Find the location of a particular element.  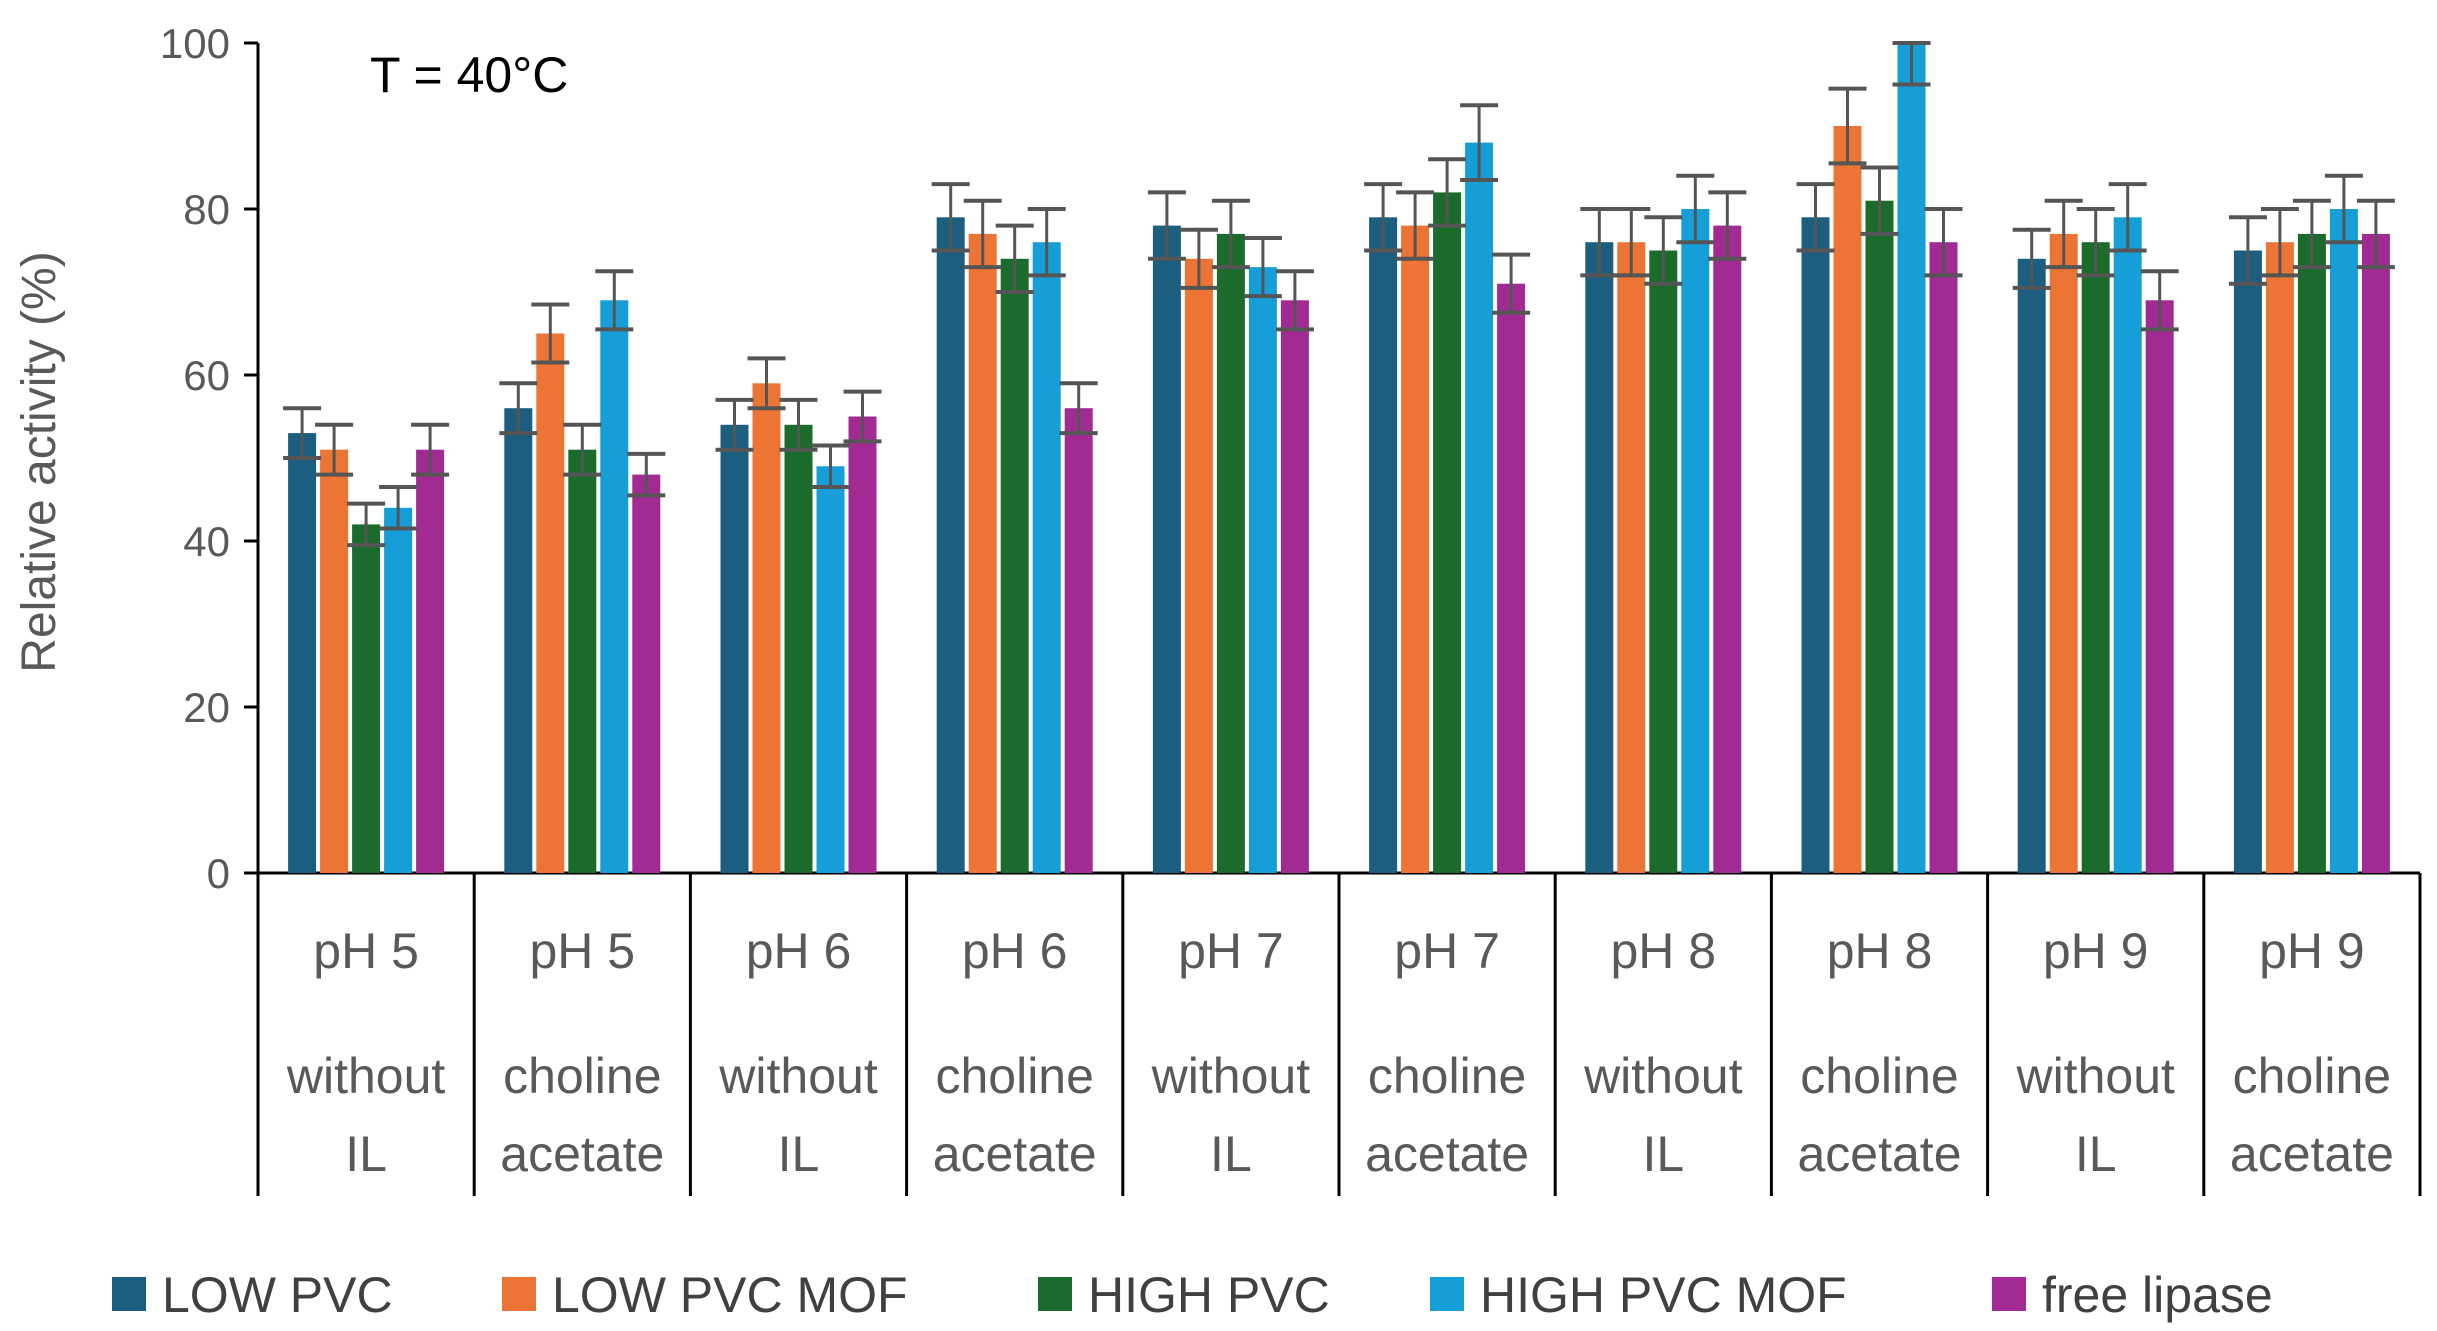

temperature-annotation: T = 40°C is located at coordinates (469, 75).